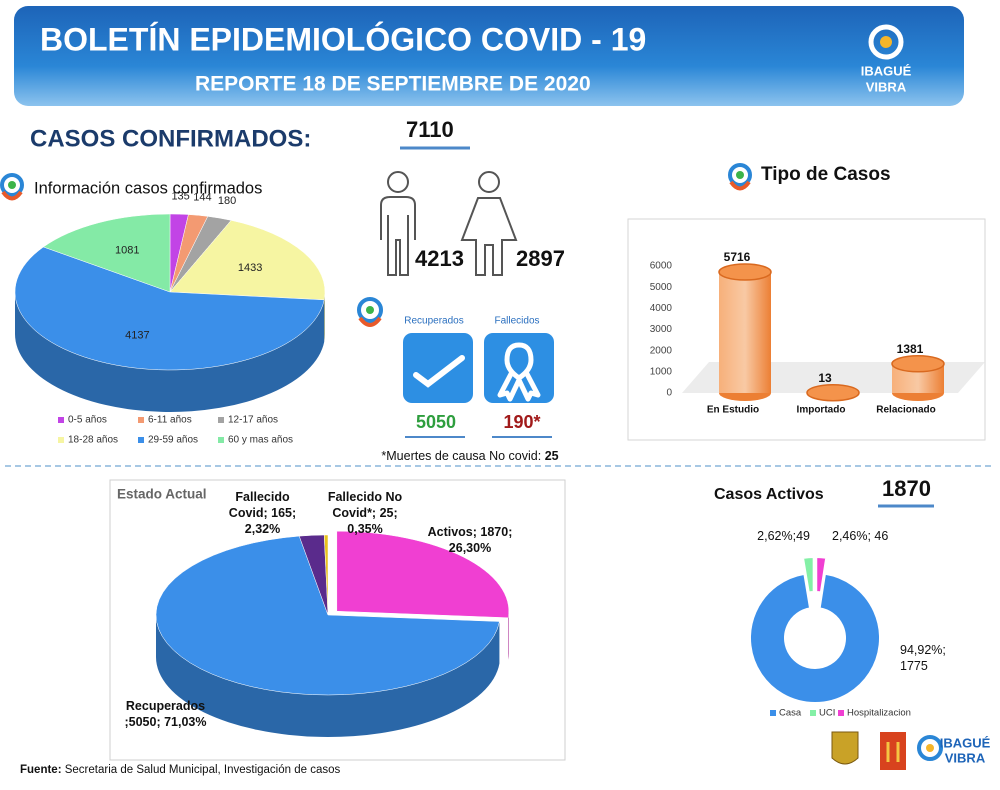 Image resolution: width=1000 pixels, height=790 pixels. What do you see at coordinates (489, 223) in the screenshot?
I see `woman-icon` at bounding box center [489, 223].